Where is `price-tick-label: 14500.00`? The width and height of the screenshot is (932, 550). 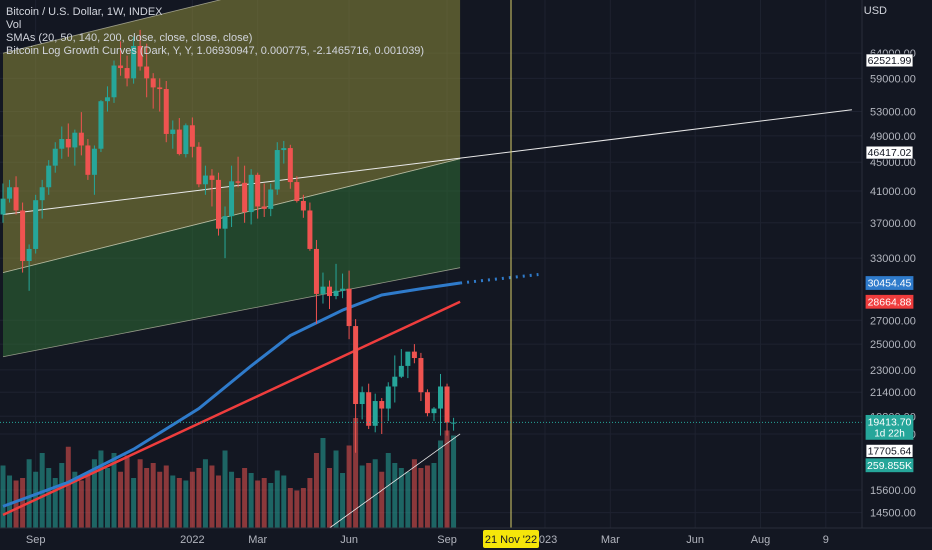 price-tick-label: 14500.00 is located at coordinates (893, 514).